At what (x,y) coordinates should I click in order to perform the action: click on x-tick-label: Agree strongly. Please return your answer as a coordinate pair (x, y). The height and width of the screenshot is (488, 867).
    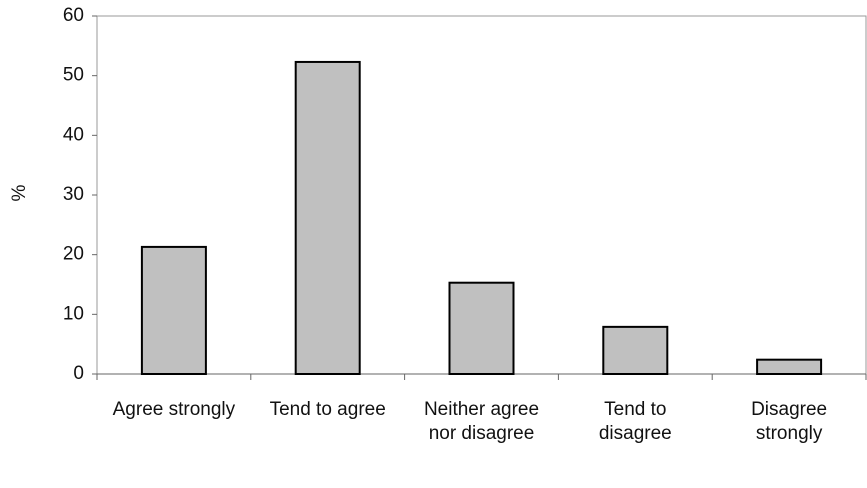
    Looking at the image, I should click on (174, 409).